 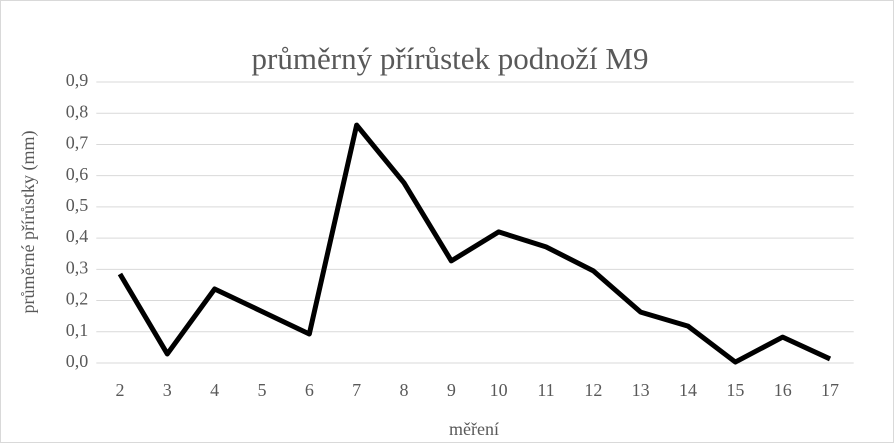 What do you see at coordinates (830, 390) in the screenshot?
I see `x-tick-label: 17` at bounding box center [830, 390].